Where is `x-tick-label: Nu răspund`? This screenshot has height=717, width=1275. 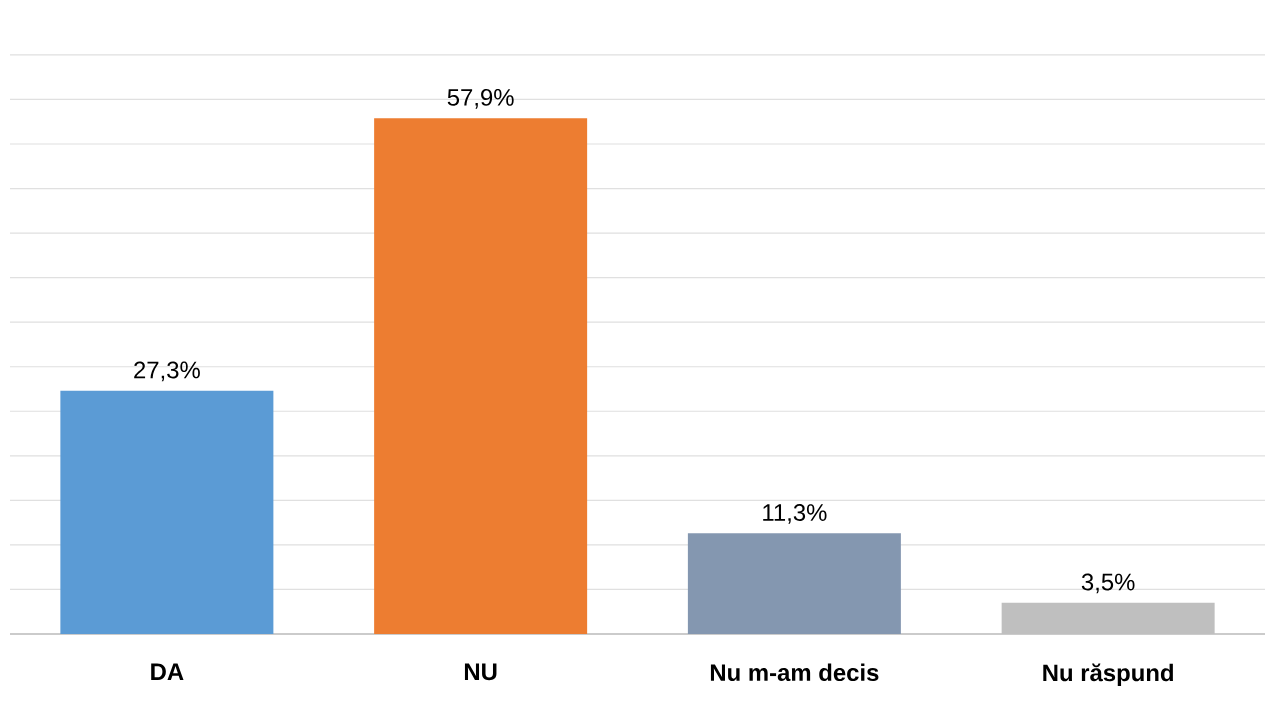
x-tick-label: Nu răspund is located at coordinates (1108, 675).